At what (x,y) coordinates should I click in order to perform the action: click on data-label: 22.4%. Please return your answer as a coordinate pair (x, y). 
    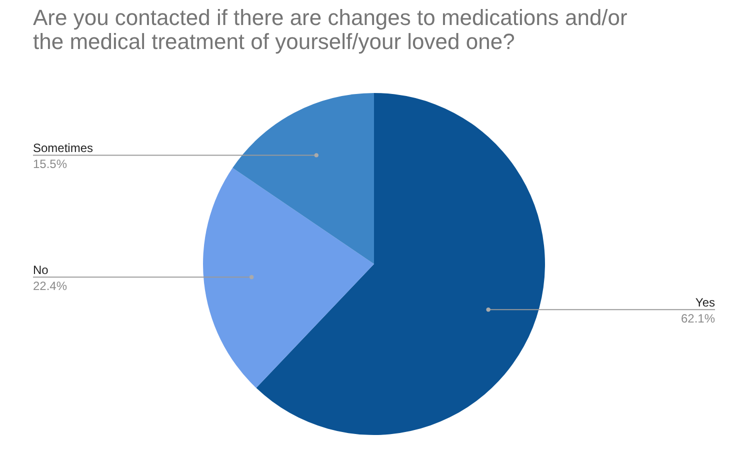
    Looking at the image, I should click on (50, 286).